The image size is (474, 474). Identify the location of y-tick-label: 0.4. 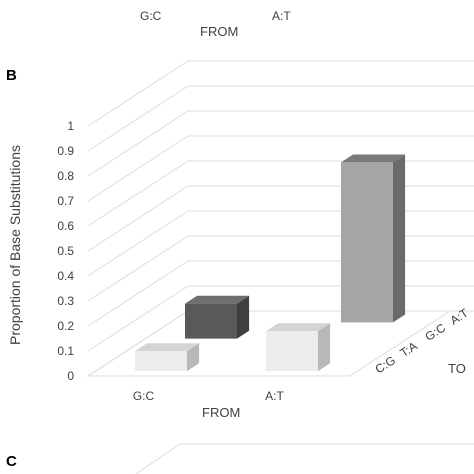
(65, 276).